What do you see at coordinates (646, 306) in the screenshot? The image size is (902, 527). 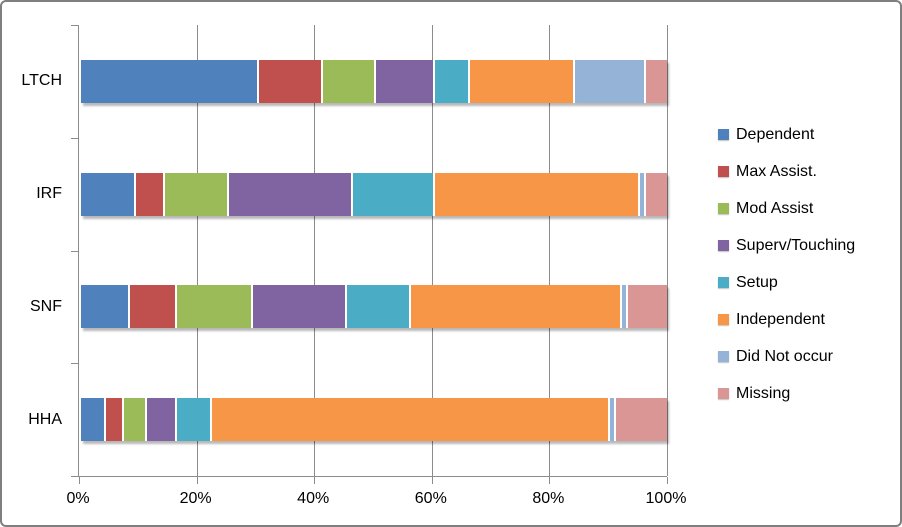 I see `bar-segment-snf-missing` at bounding box center [646, 306].